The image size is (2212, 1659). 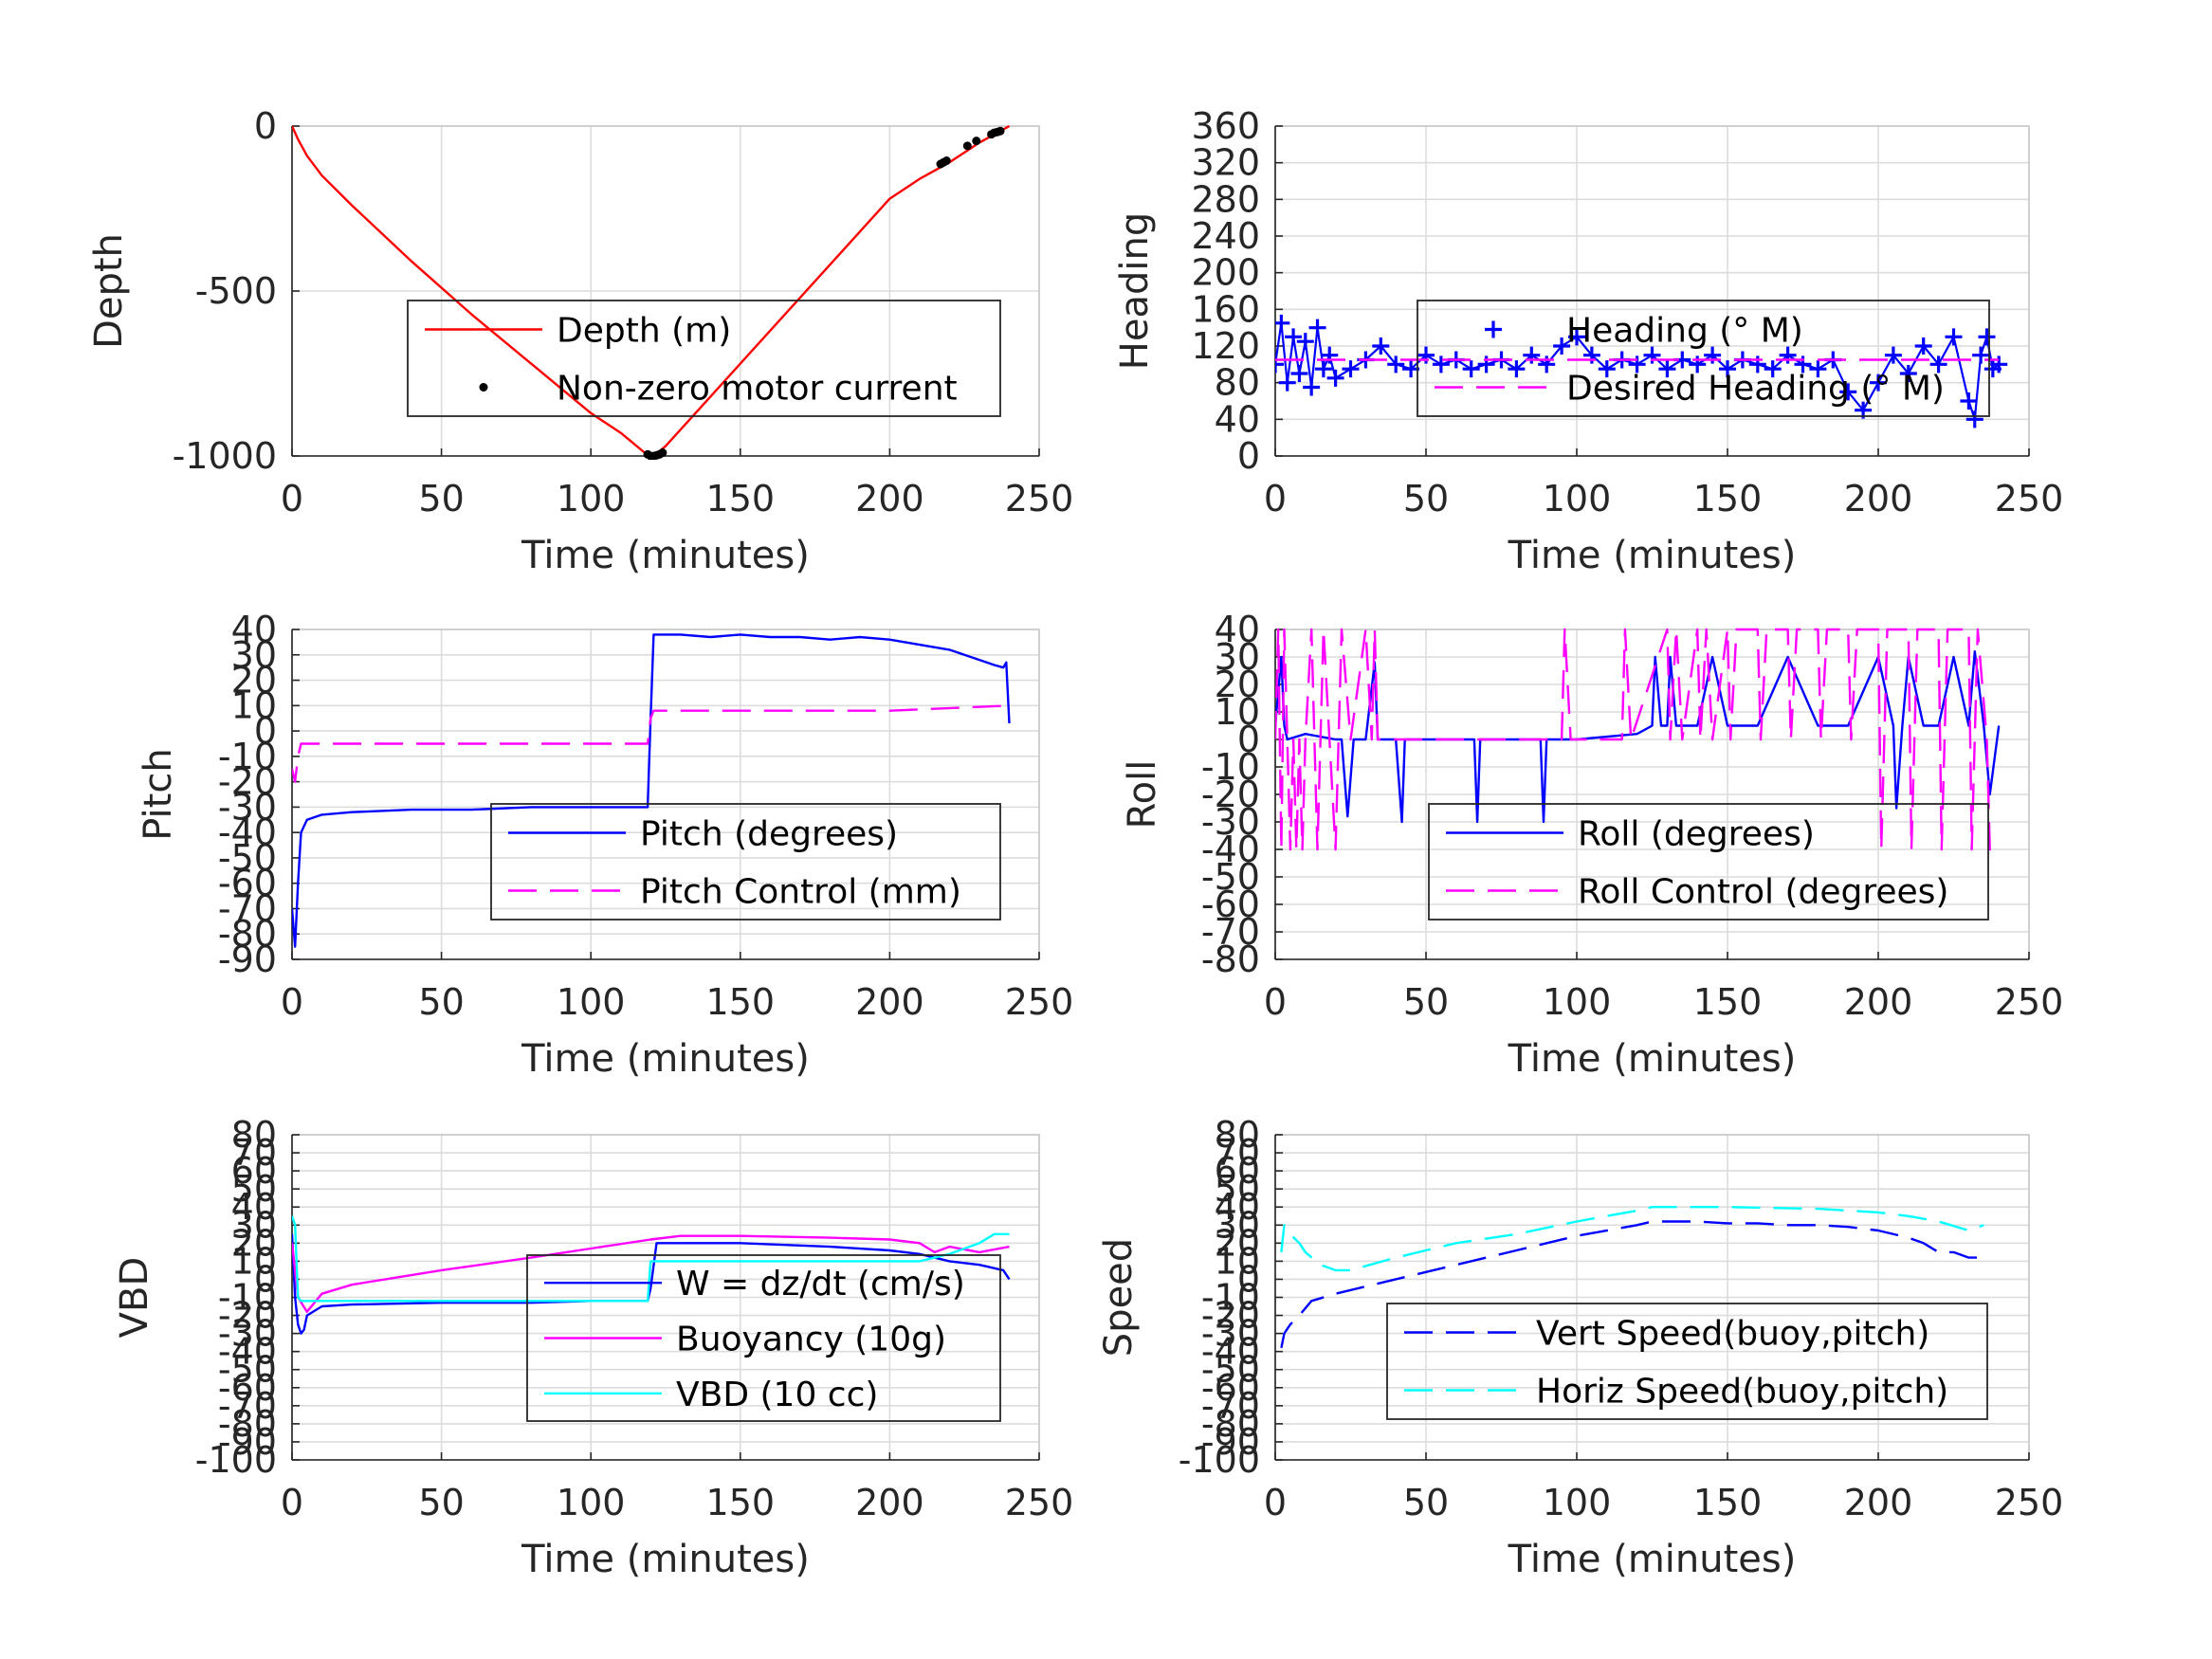 What do you see at coordinates (1225, 163) in the screenshot?
I see `y-tick-label: 320` at bounding box center [1225, 163].